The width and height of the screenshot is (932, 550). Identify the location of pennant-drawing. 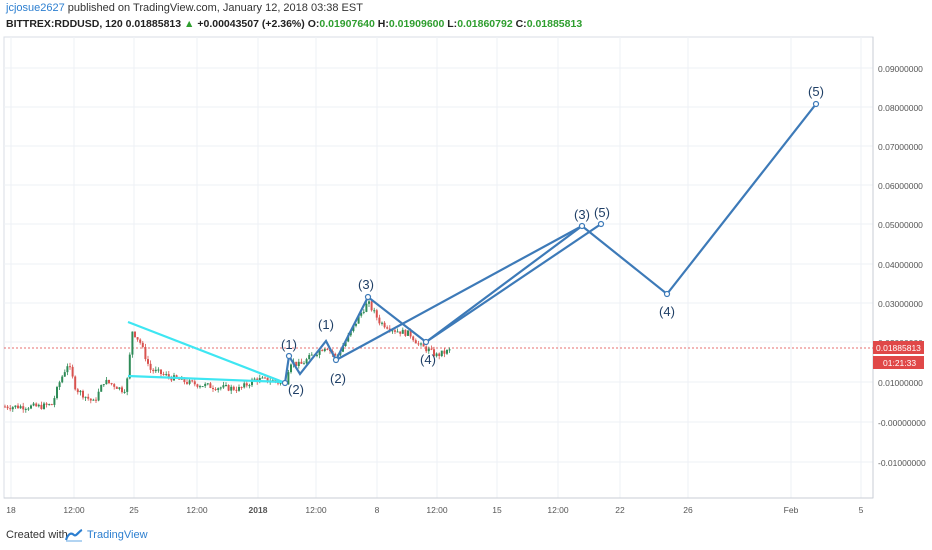
(205, 352).